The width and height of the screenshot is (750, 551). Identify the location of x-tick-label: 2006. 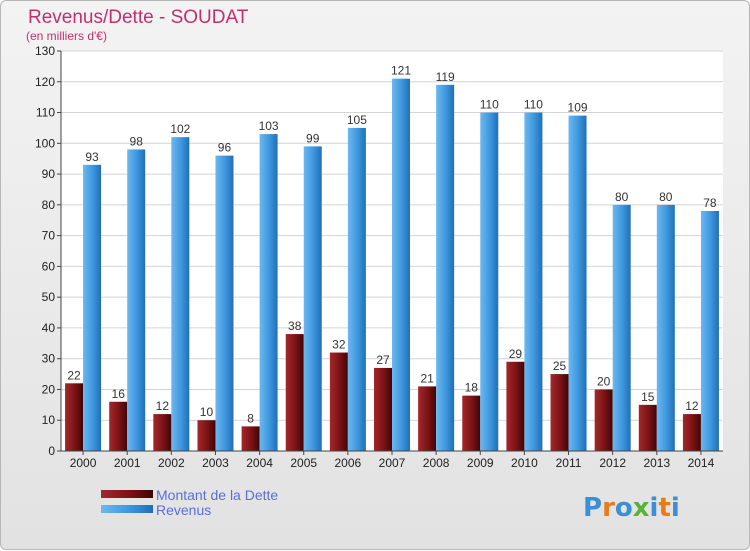
(348, 463).